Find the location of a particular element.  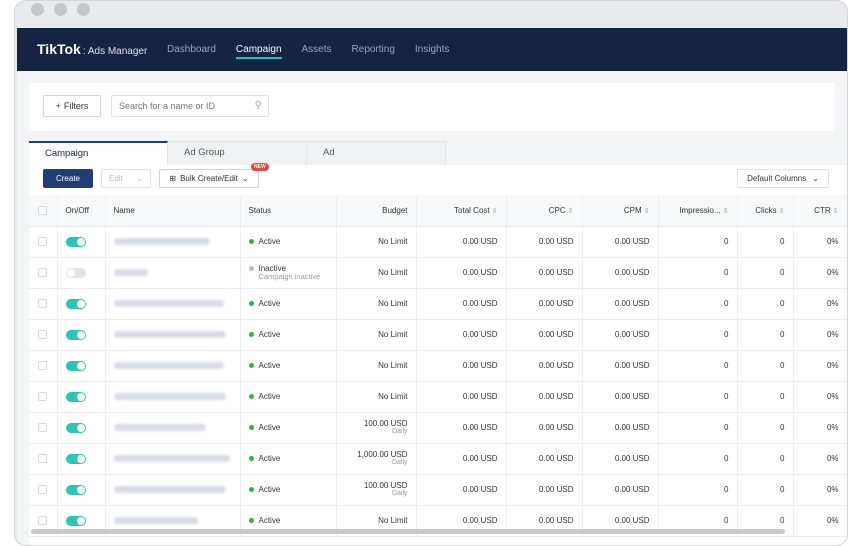

status-text: Active is located at coordinates (269, 489).